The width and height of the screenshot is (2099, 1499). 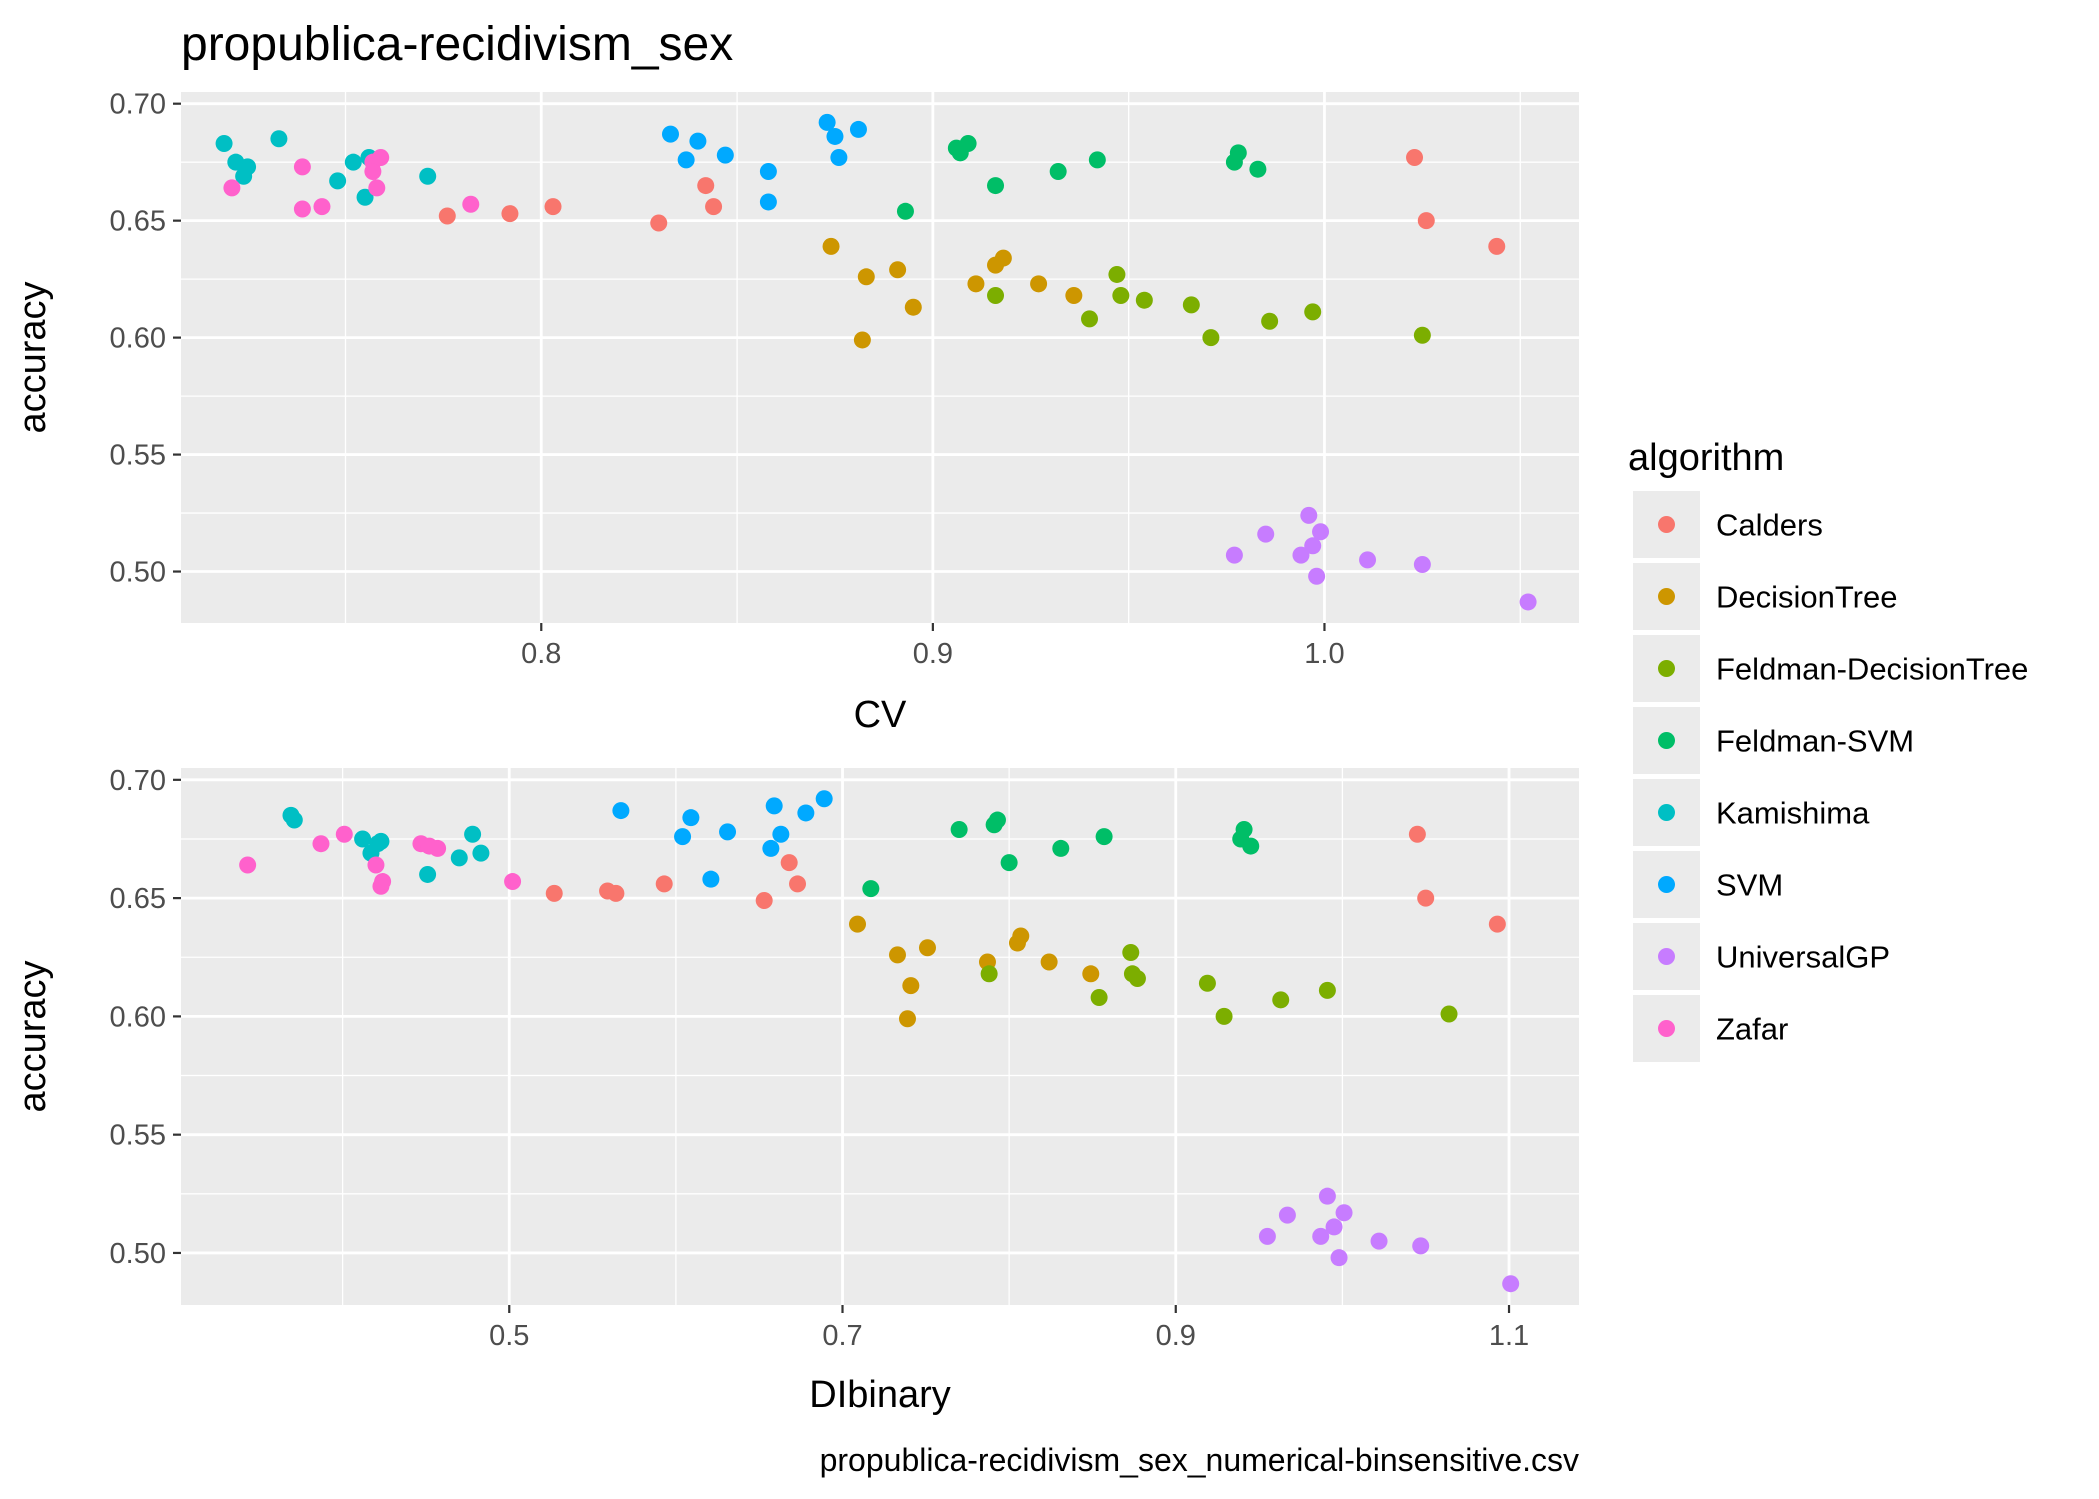 I want to click on legend-item-zafar: Zafar, so click(x=1710, y=1028).